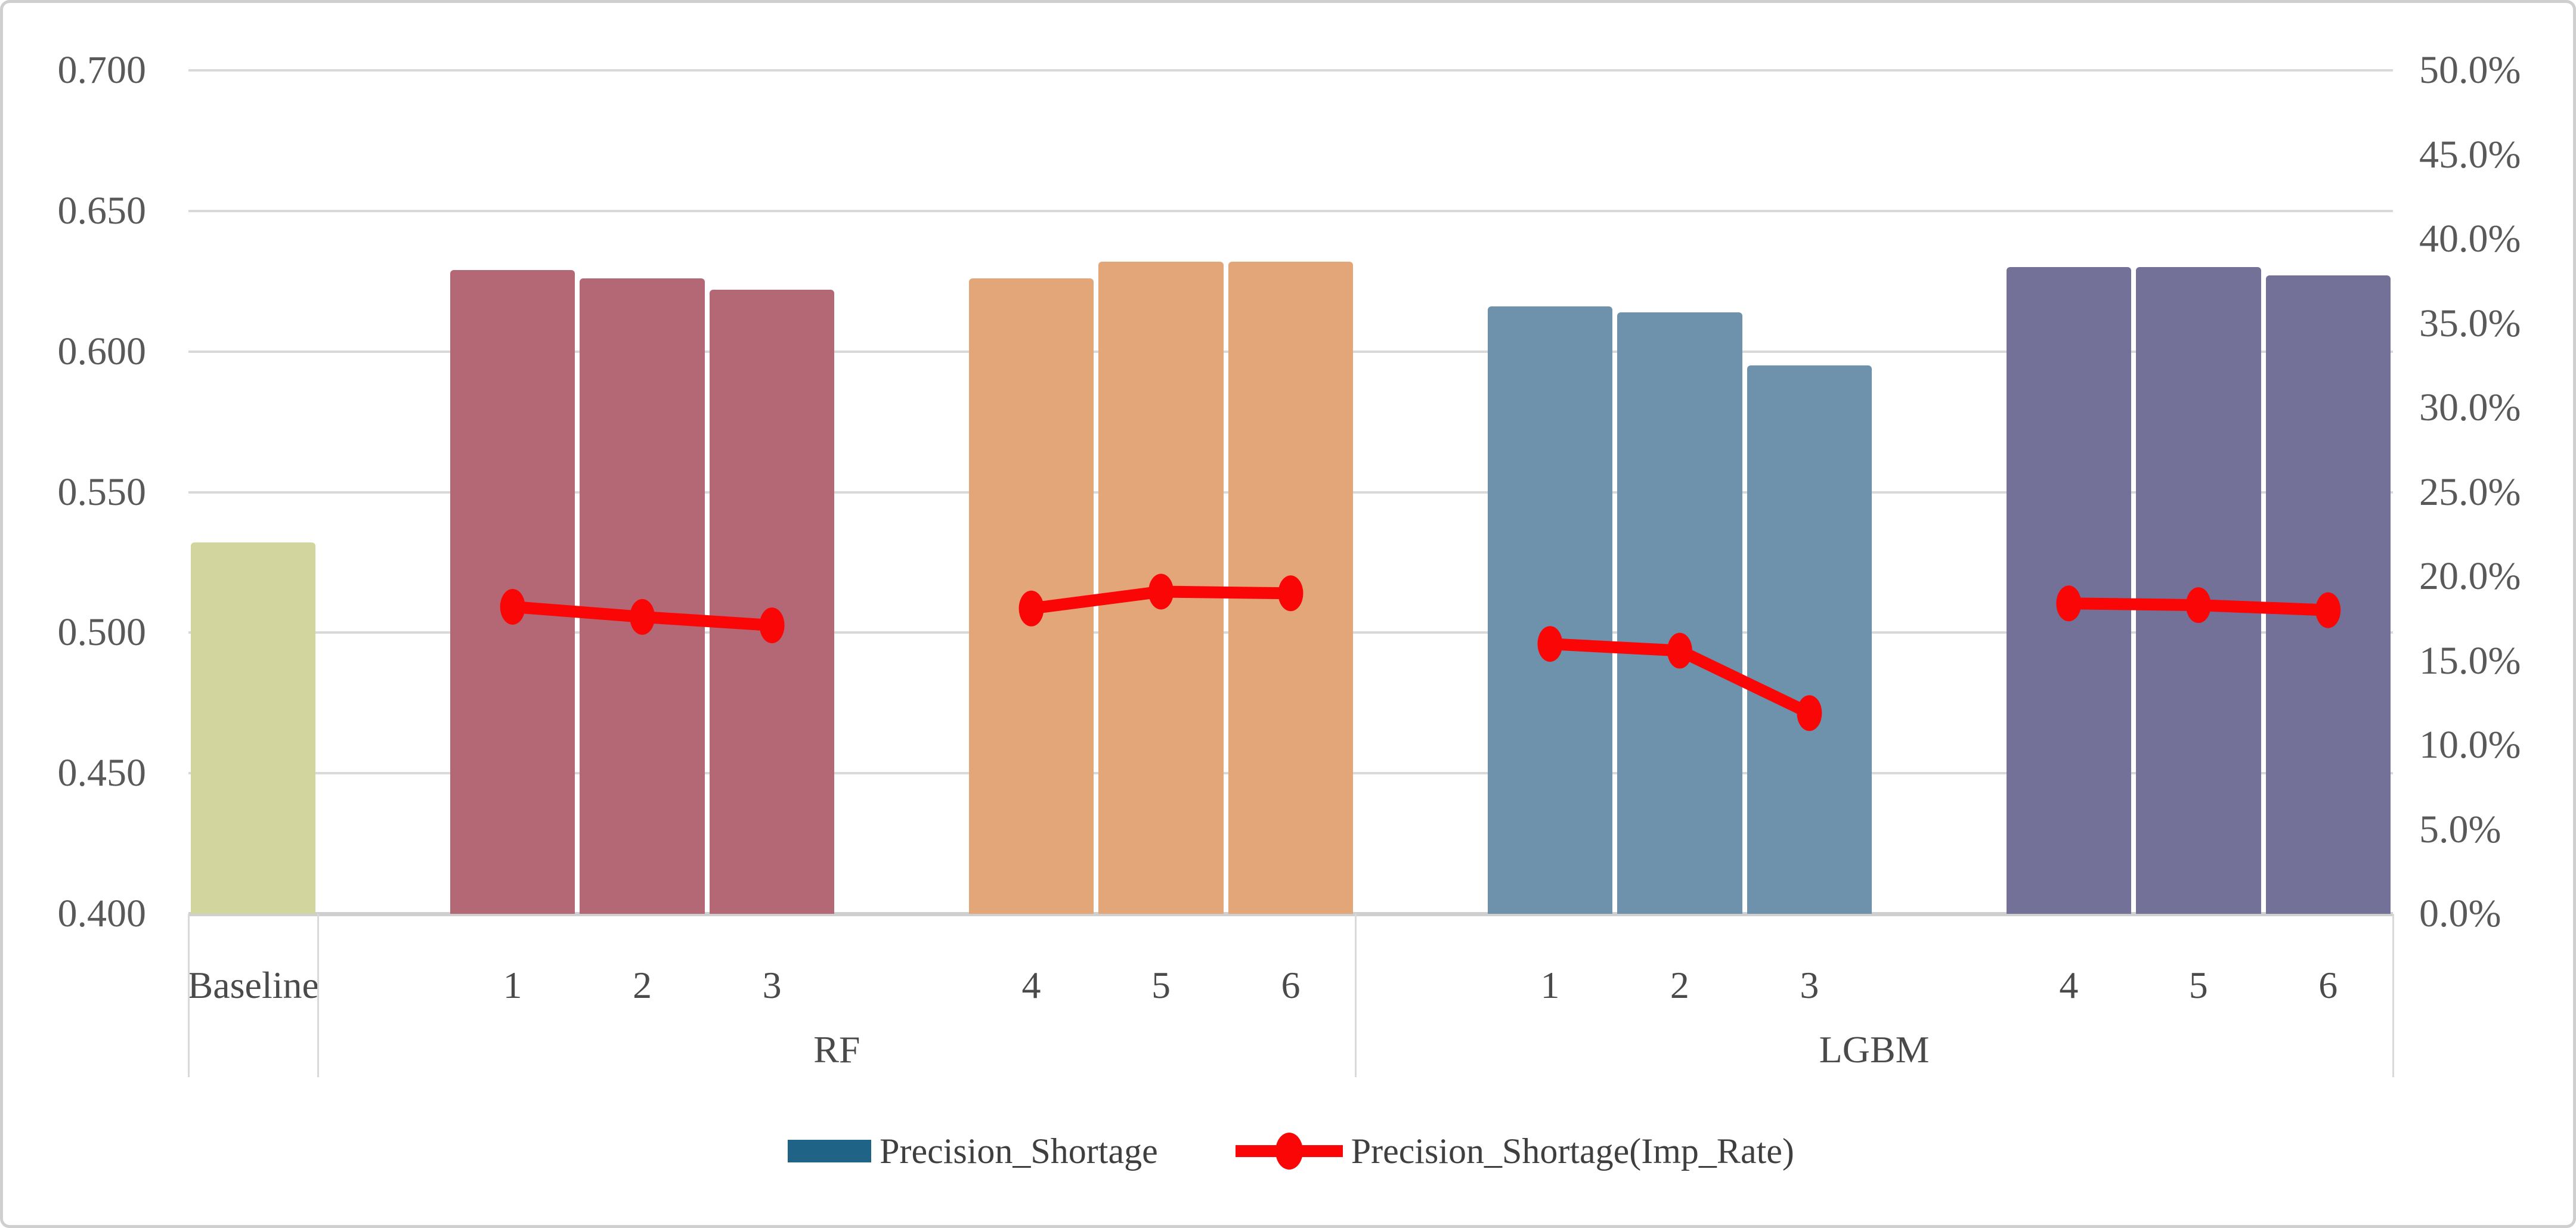 The image size is (2576, 1228). What do you see at coordinates (2460, 914) in the screenshot?
I see `right-axis-tick-label: 0.0%` at bounding box center [2460, 914].